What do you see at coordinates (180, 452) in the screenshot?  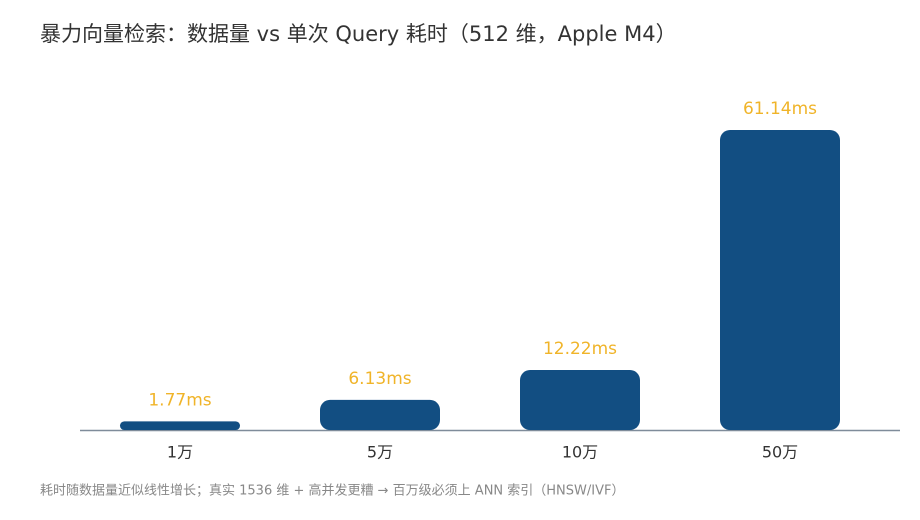 I see `x-tick-label: 1万` at bounding box center [180, 452].